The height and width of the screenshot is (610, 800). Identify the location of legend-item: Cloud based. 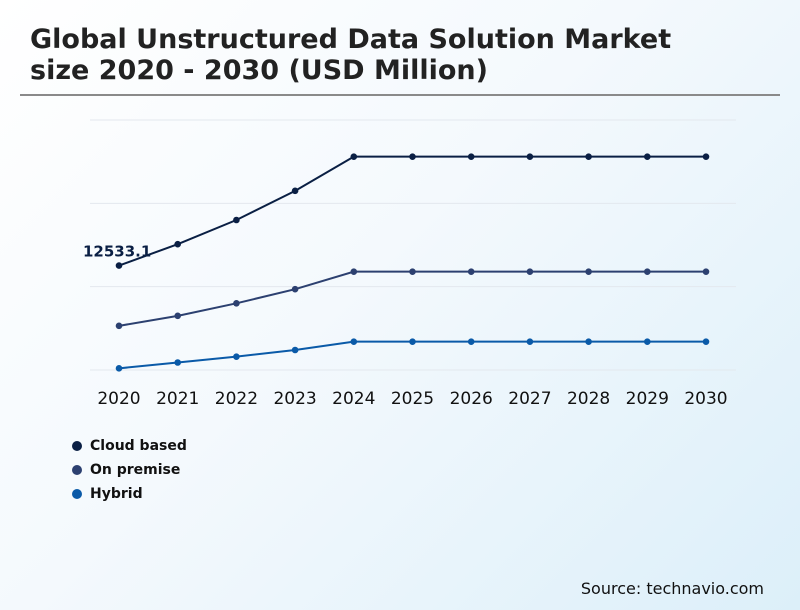
(129, 446).